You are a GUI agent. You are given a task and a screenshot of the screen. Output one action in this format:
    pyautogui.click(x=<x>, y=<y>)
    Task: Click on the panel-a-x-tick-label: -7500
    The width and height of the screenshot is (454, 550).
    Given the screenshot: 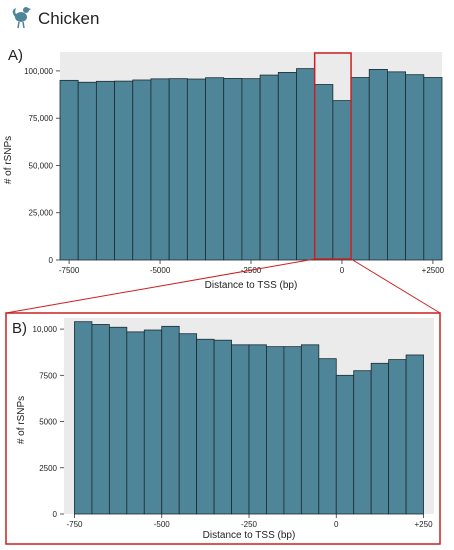 What is the action you would take?
    pyautogui.click(x=69, y=270)
    